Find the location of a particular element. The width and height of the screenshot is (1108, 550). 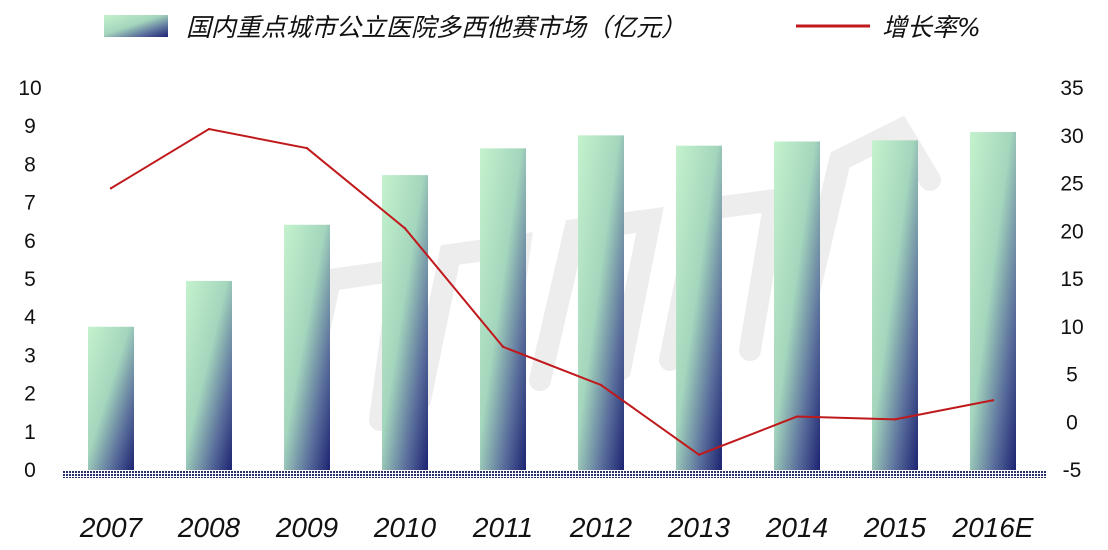

y-axis-left: 0 1 2 3 4 5 6 7 8 9 10 is located at coordinates (29, 279).